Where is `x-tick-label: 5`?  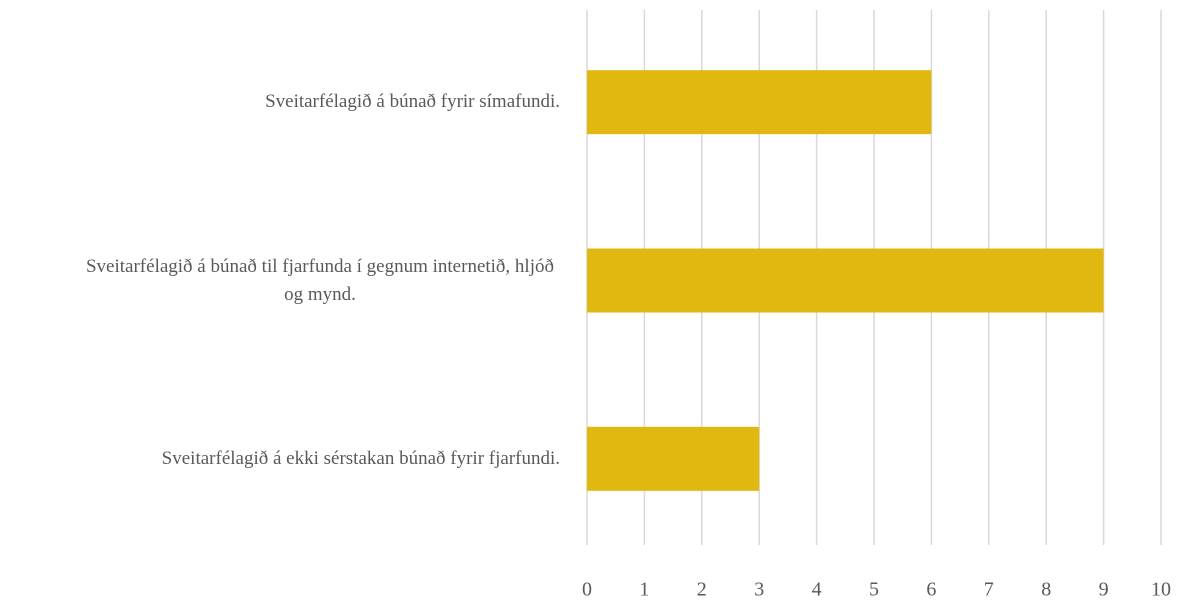 x-tick-label: 5 is located at coordinates (874, 590).